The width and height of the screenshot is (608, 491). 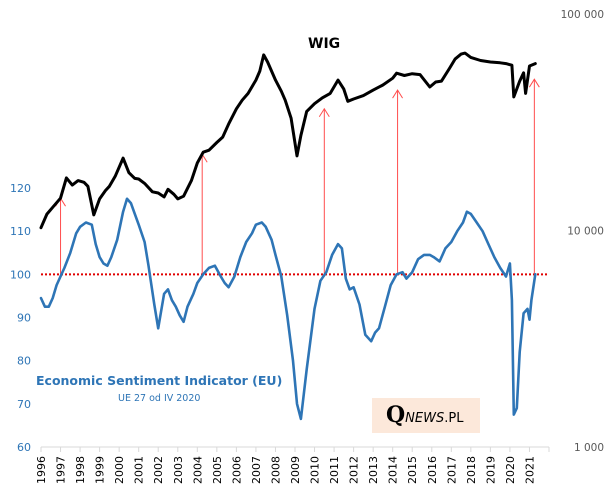 I want to click on right-tick-label: 10 000, so click(x=585, y=232).